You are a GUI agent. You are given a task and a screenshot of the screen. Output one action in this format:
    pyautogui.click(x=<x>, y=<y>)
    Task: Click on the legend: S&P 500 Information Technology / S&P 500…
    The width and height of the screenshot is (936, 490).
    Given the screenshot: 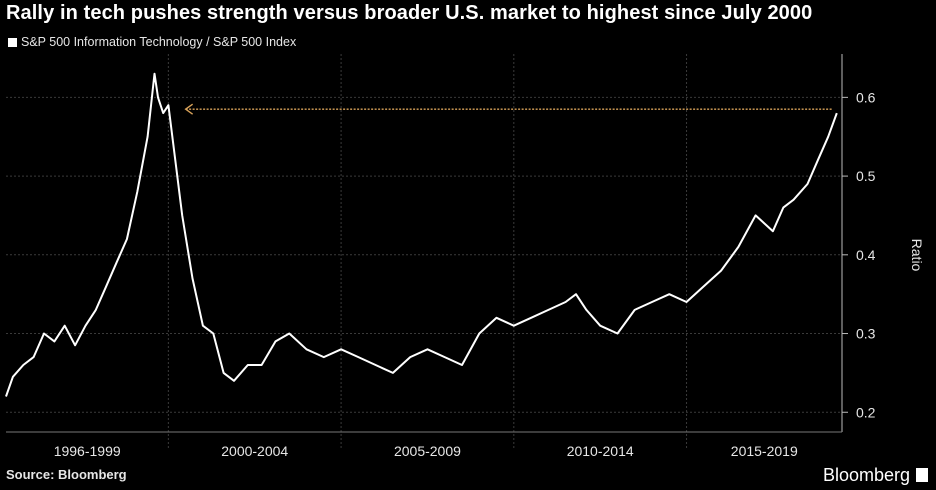 What is the action you would take?
    pyautogui.click(x=152, y=42)
    